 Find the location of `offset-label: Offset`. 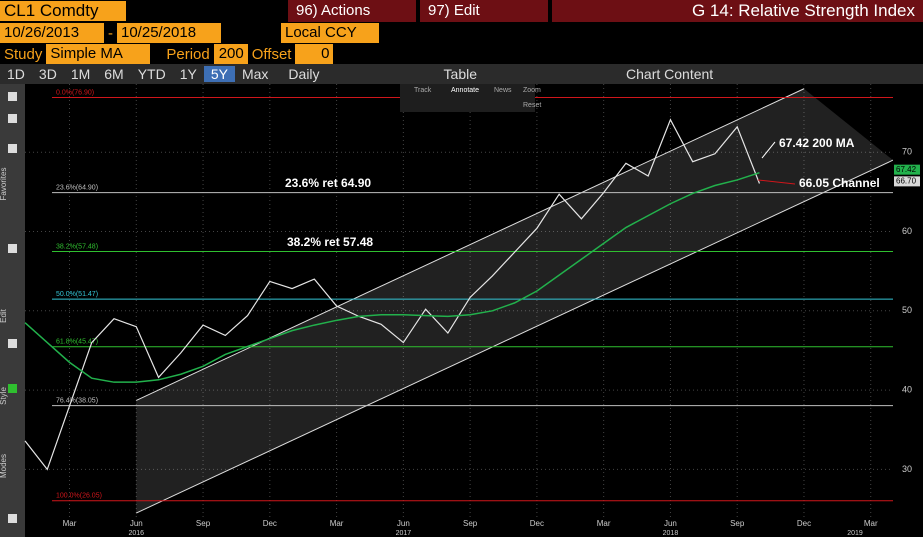

offset-label: Offset is located at coordinates (271, 54).